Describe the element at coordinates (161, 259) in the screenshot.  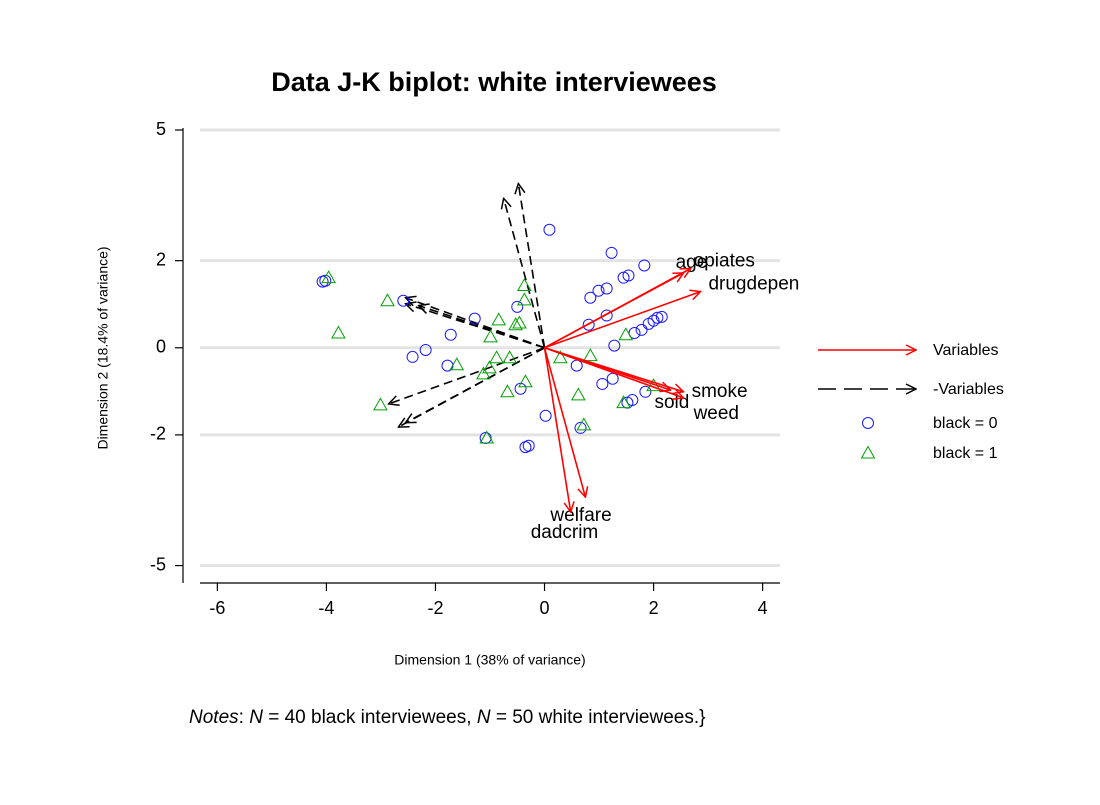
I see `y-tick-label: 2` at that location.